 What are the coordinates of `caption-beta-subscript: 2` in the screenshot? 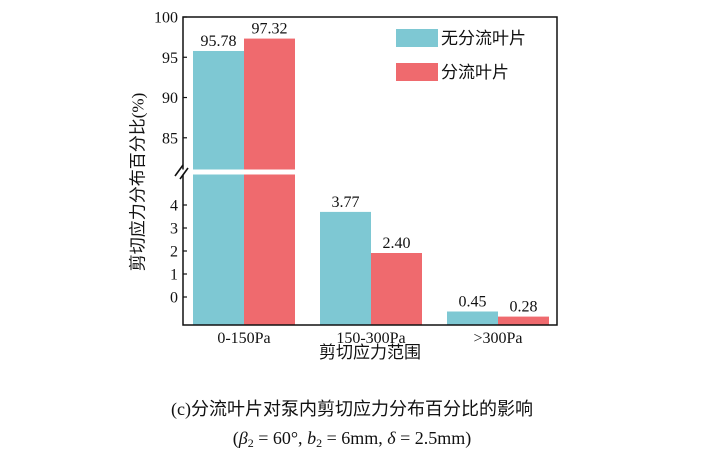 It's located at (250, 443).